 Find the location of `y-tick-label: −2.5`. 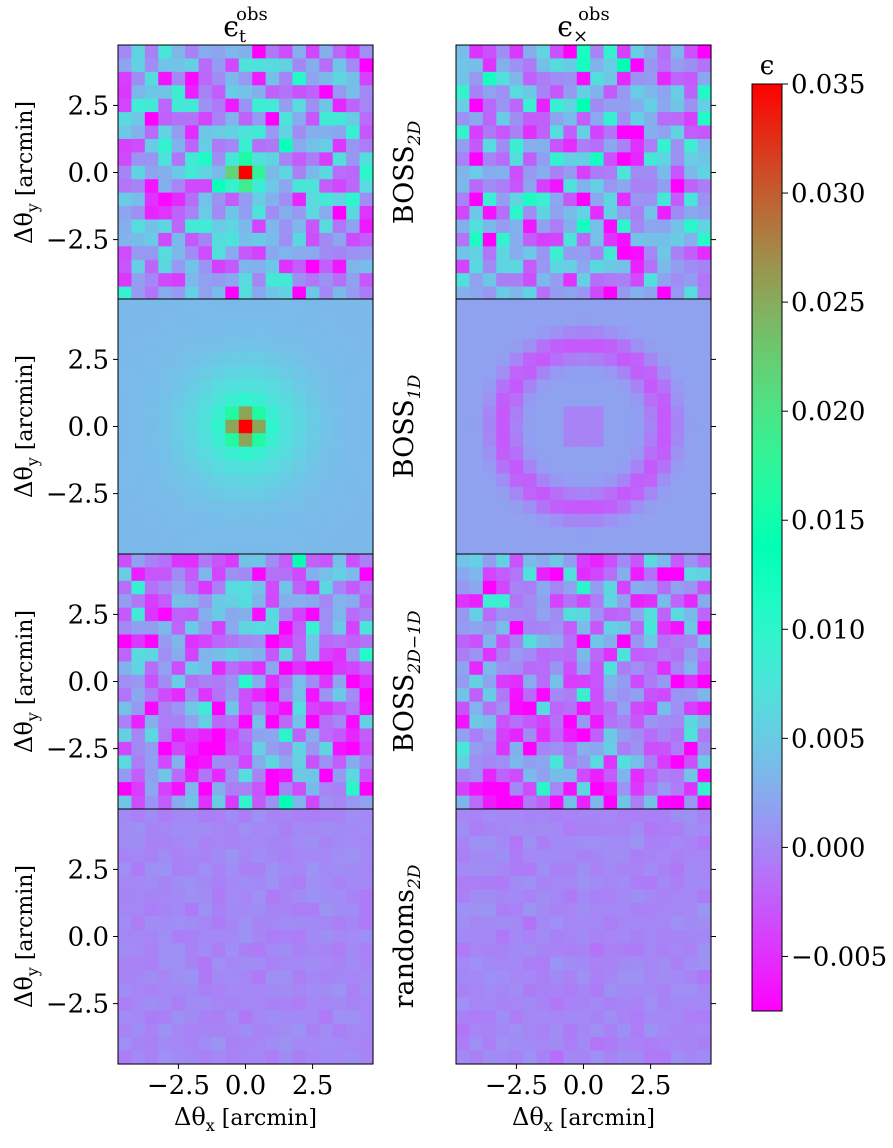

y-tick-label: −2.5 is located at coordinates (77, 1005).